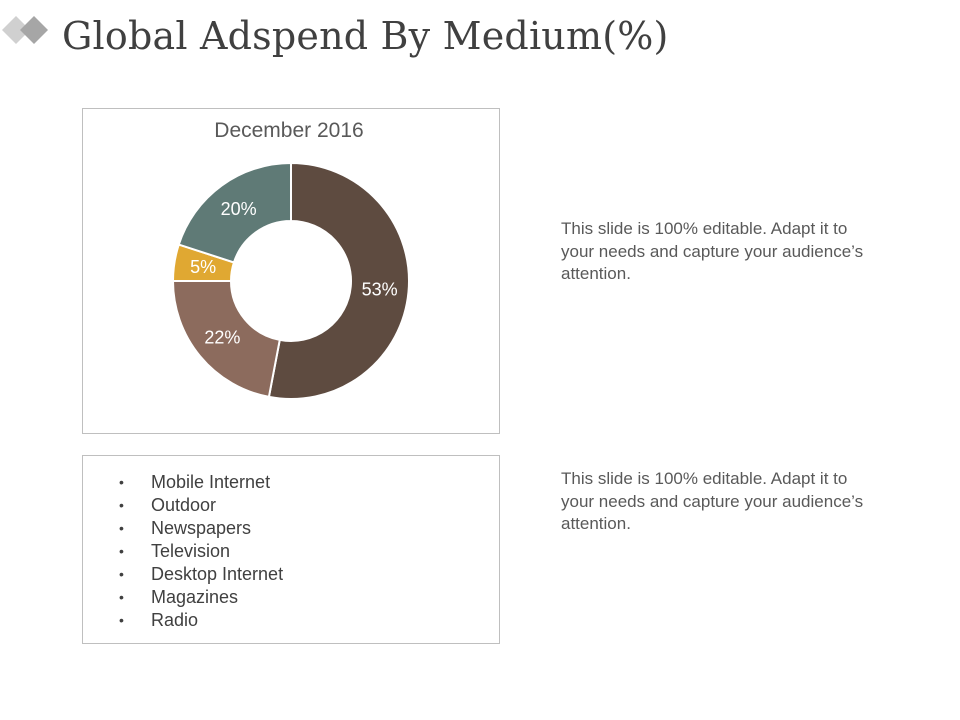 The width and height of the screenshot is (960, 720). I want to click on slice-label-1: 22%, so click(222, 338).